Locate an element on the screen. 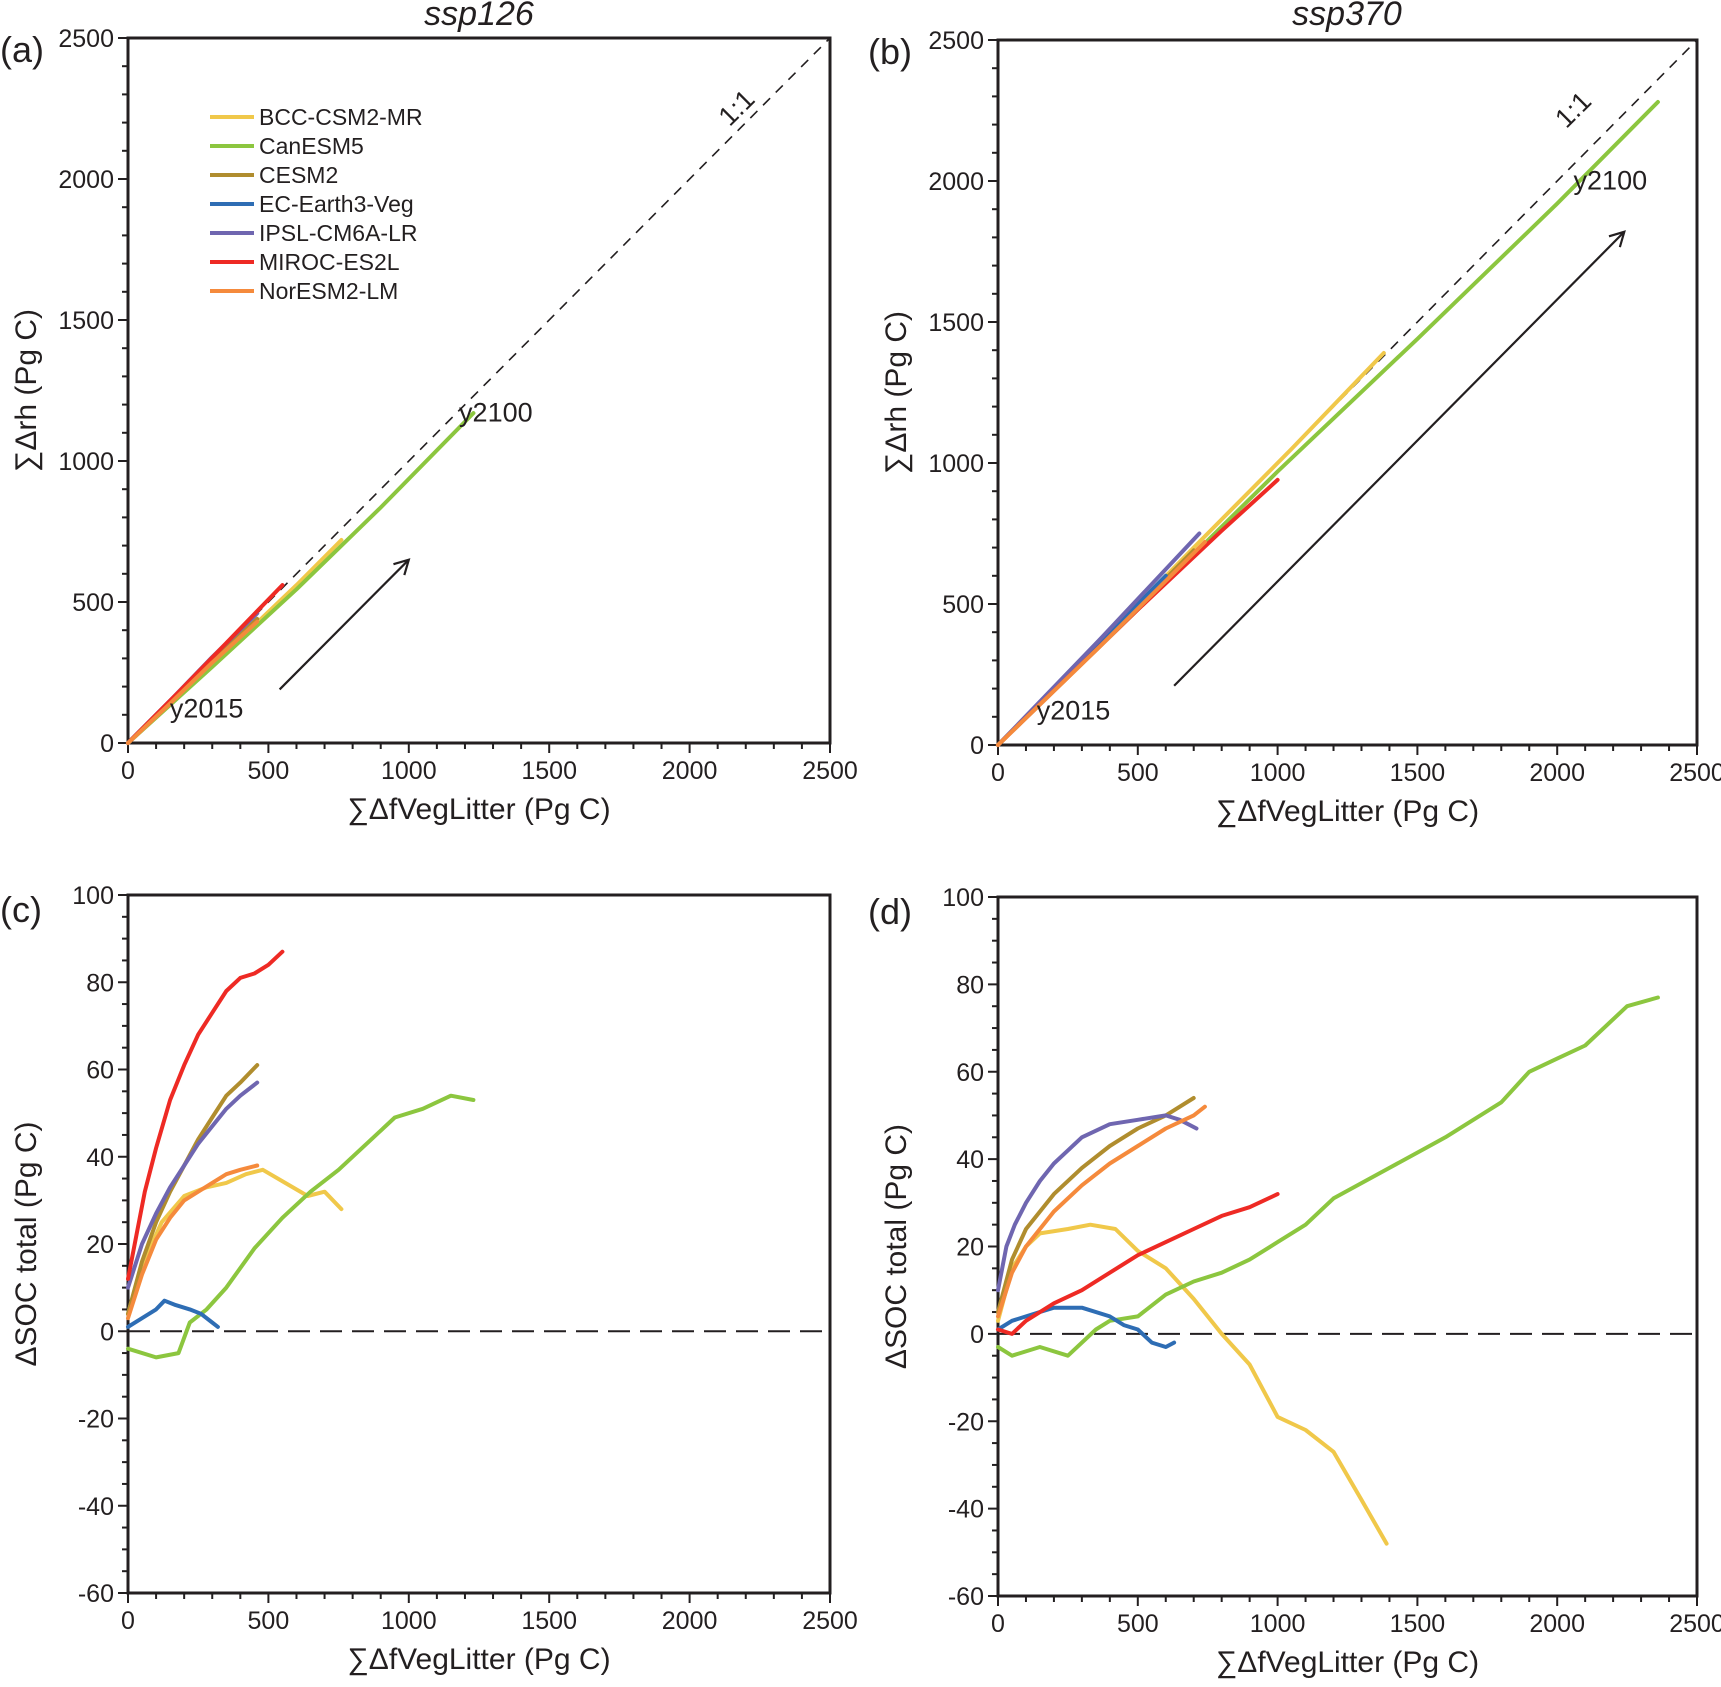  legend-label: MIROC-ES2L is located at coordinates (329, 262).